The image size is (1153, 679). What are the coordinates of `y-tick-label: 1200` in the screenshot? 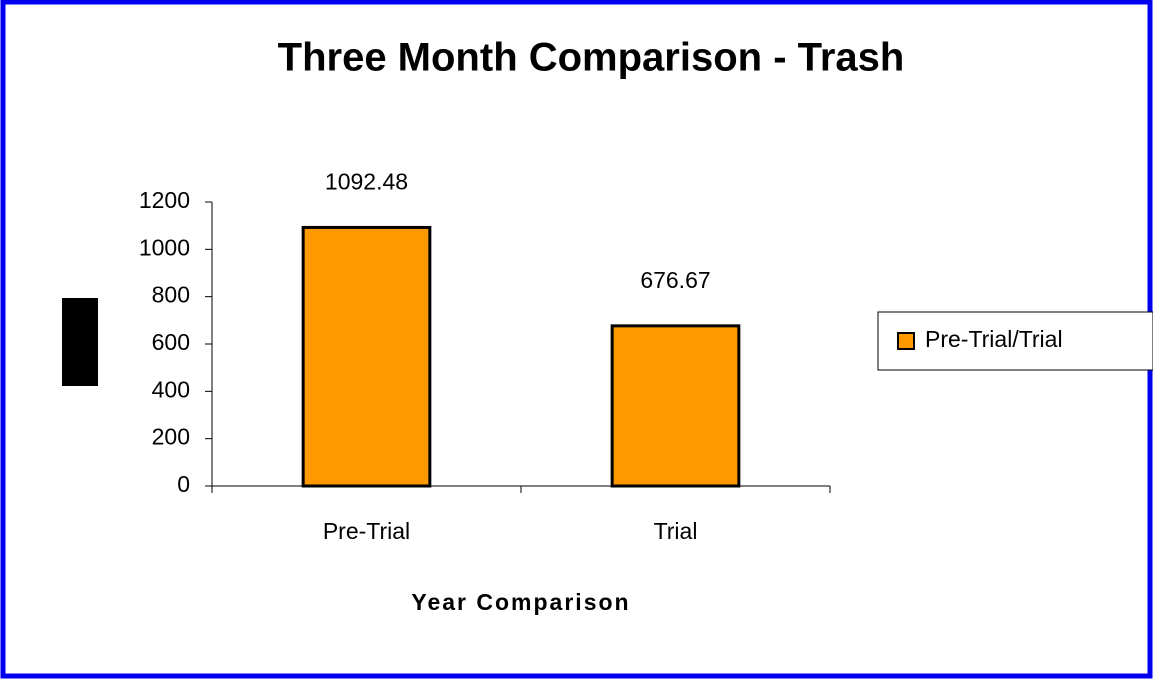 It's located at (164, 200).